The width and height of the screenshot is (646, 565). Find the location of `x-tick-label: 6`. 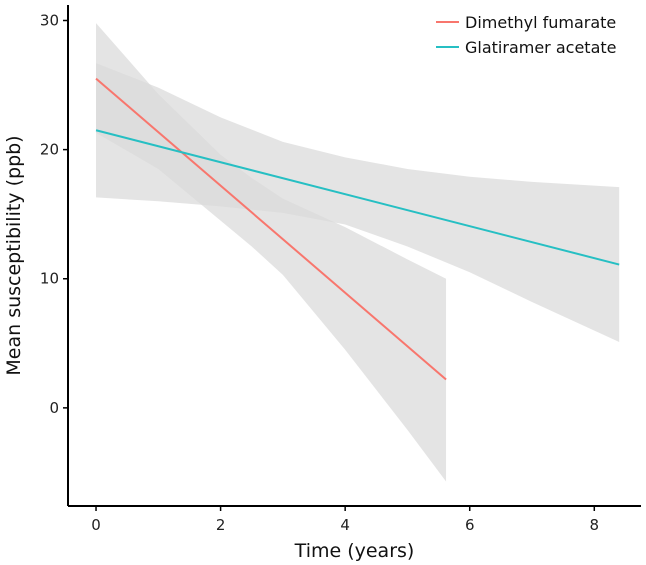

x-tick-label: 6 is located at coordinates (470, 525).